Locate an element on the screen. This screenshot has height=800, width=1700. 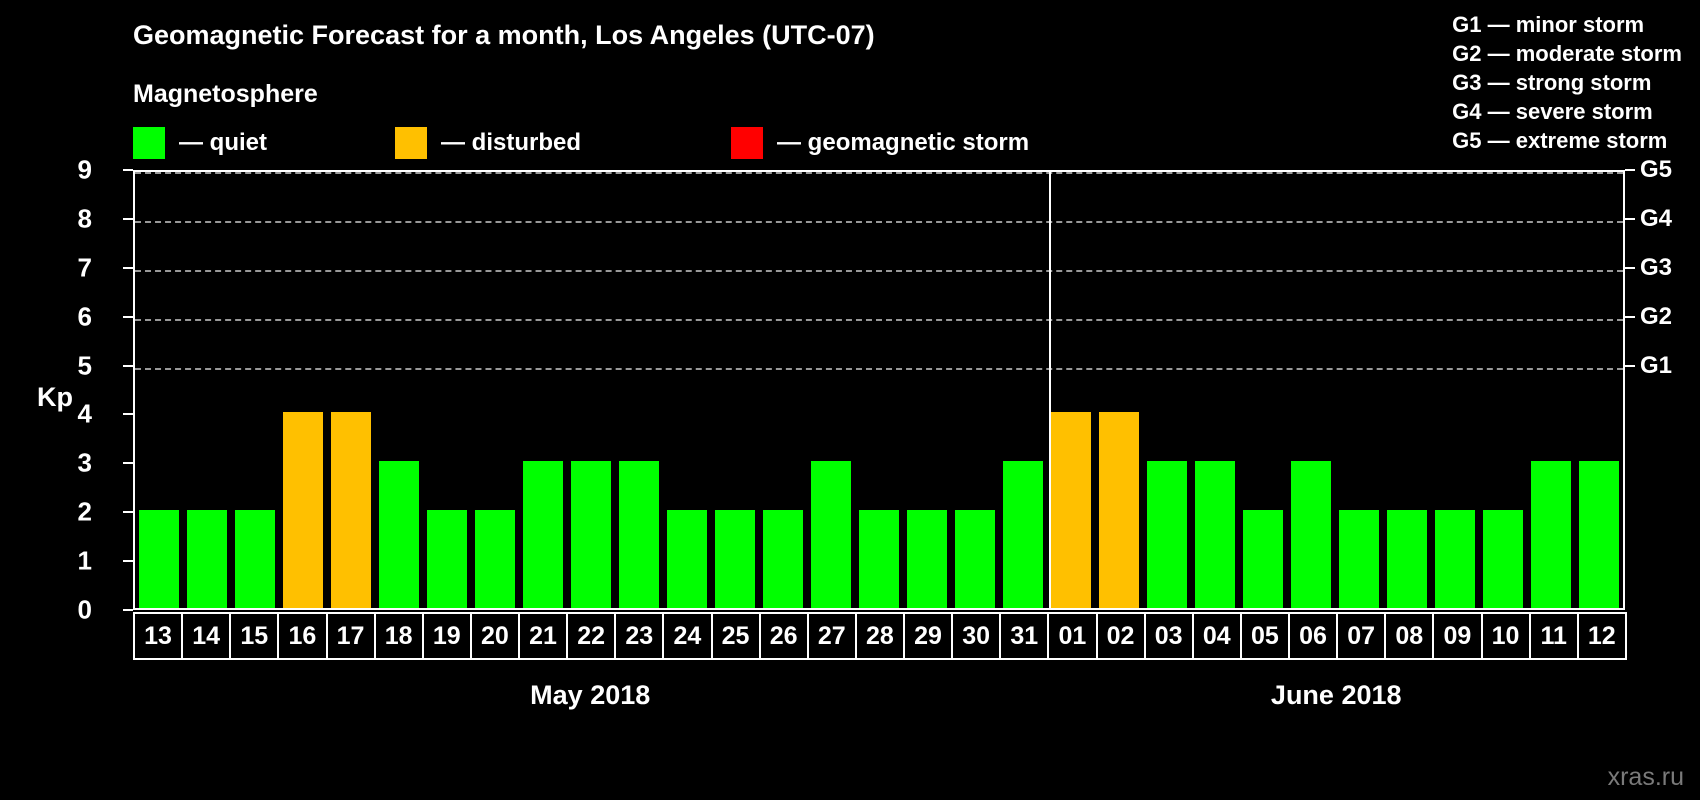
y-tick-label-7: 7 is located at coordinates (84, 267).